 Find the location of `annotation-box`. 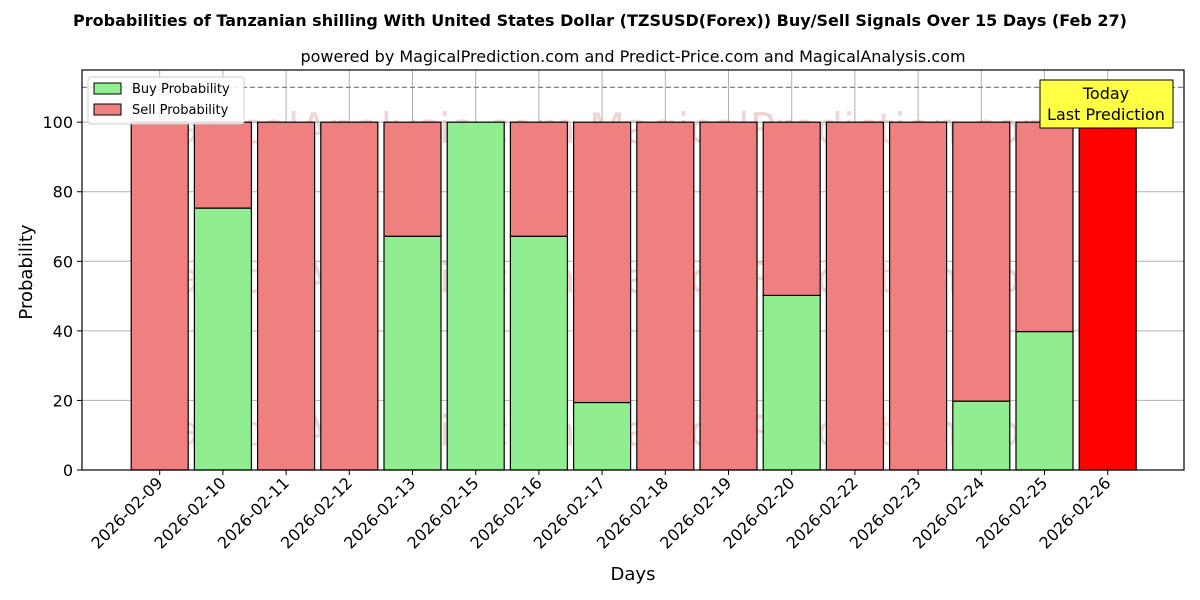

annotation-box is located at coordinates (1106, 104).